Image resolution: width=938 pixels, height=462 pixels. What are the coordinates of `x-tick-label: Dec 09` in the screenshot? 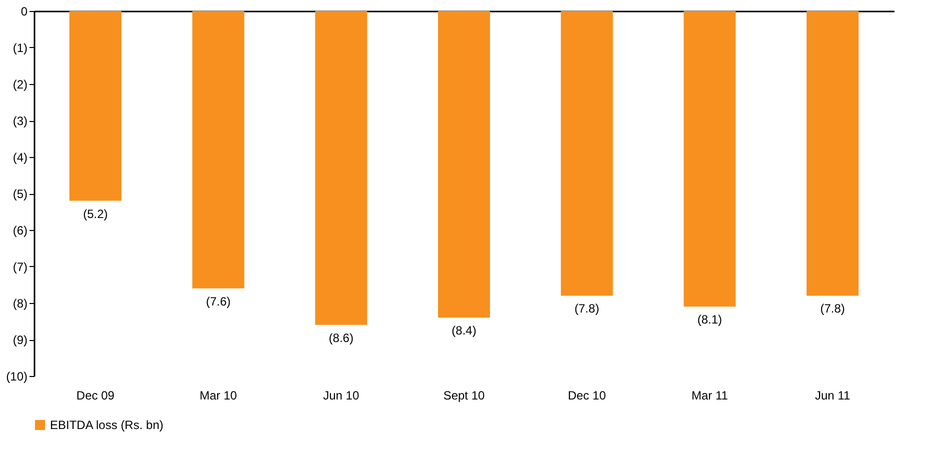 It's located at (95, 395).